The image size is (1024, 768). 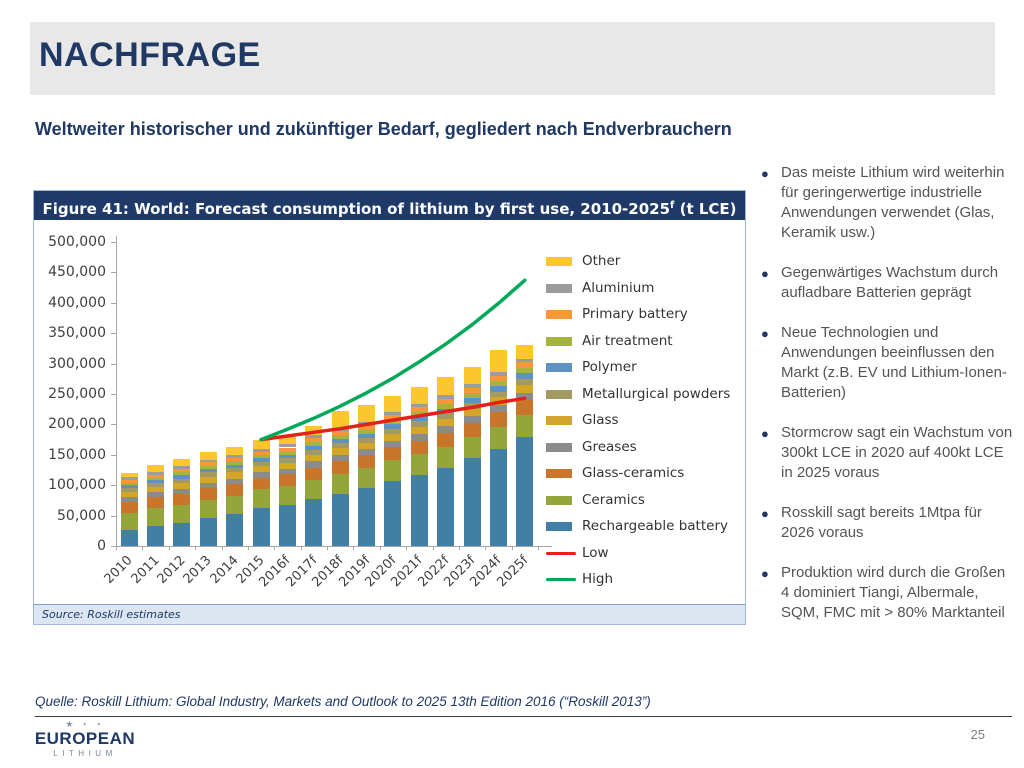 What do you see at coordinates (977, 734) in the screenshot?
I see `page-number: 25` at bounding box center [977, 734].